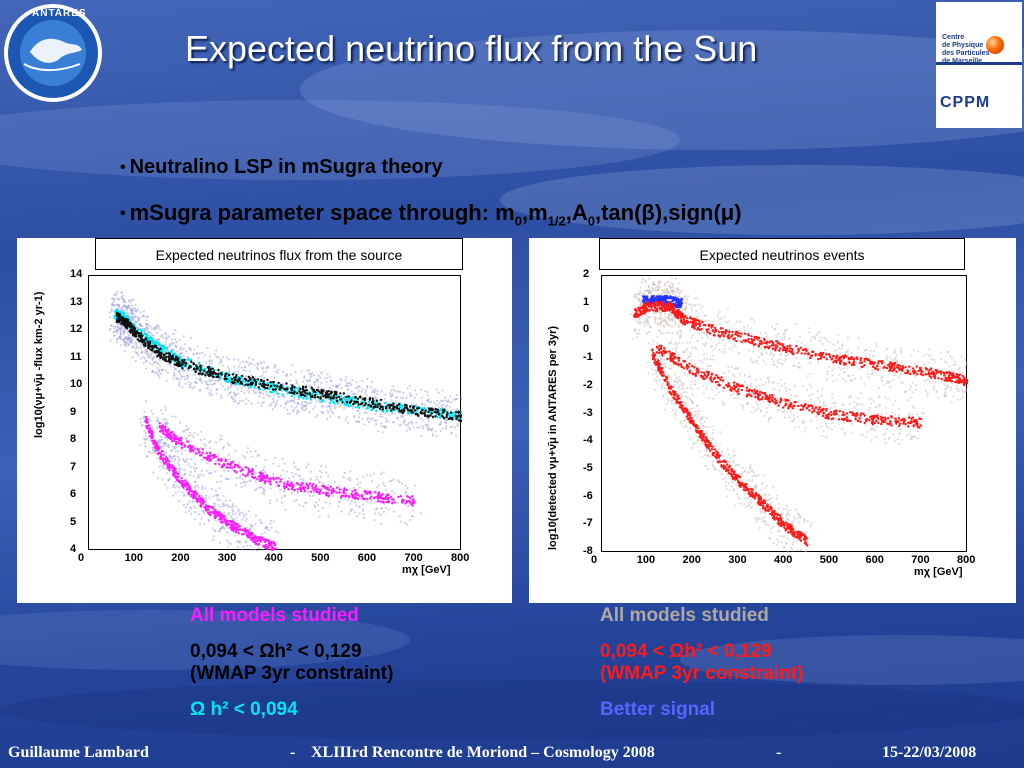 The height and width of the screenshot is (768, 1024). I want to click on flux-x-tick: 700, so click(413, 558).